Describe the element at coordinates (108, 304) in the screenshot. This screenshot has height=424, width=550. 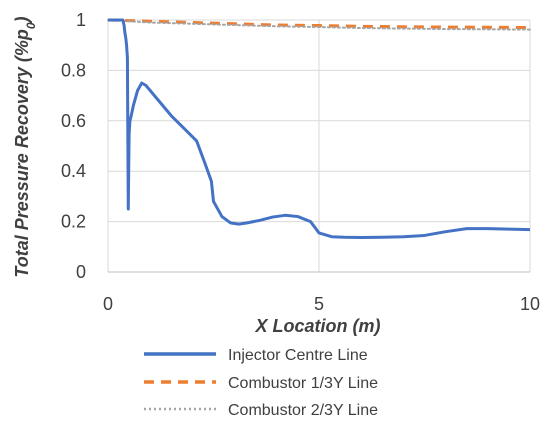
I see `x-tick-label: 0` at that location.